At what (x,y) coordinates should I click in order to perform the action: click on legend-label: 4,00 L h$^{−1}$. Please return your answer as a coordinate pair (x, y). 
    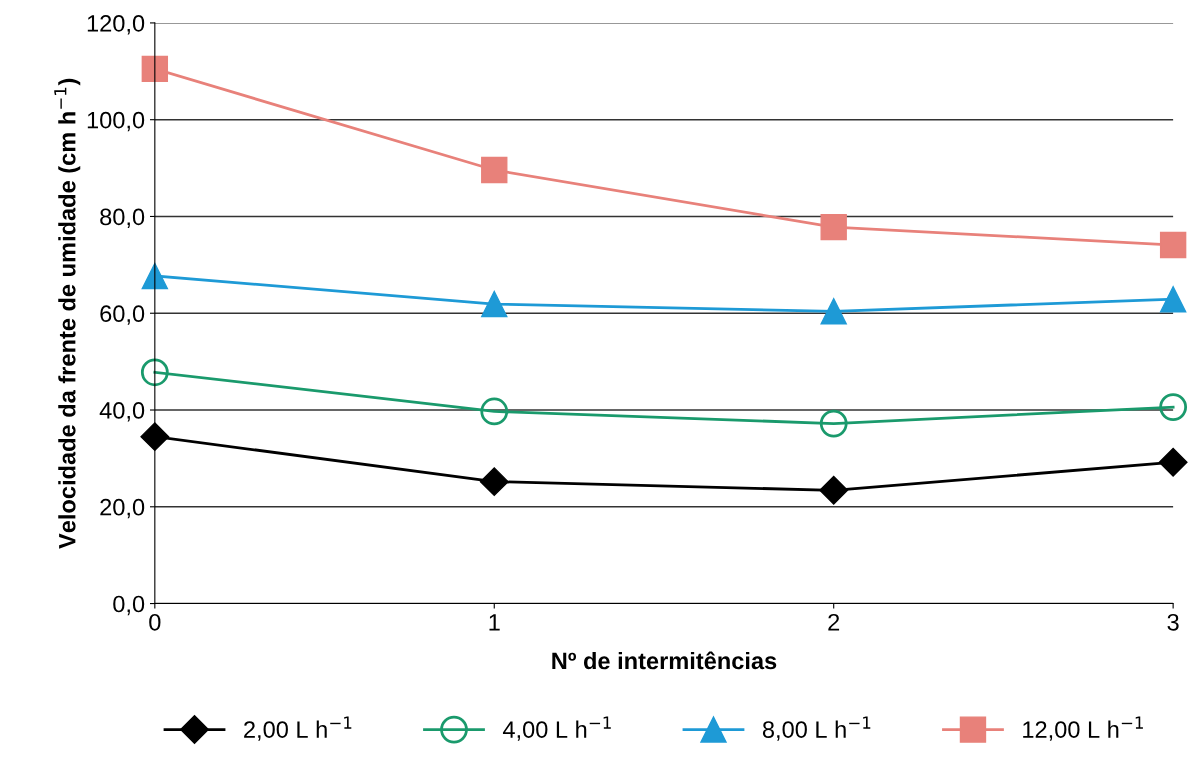
    Looking at the image, I should click on (556, 728).